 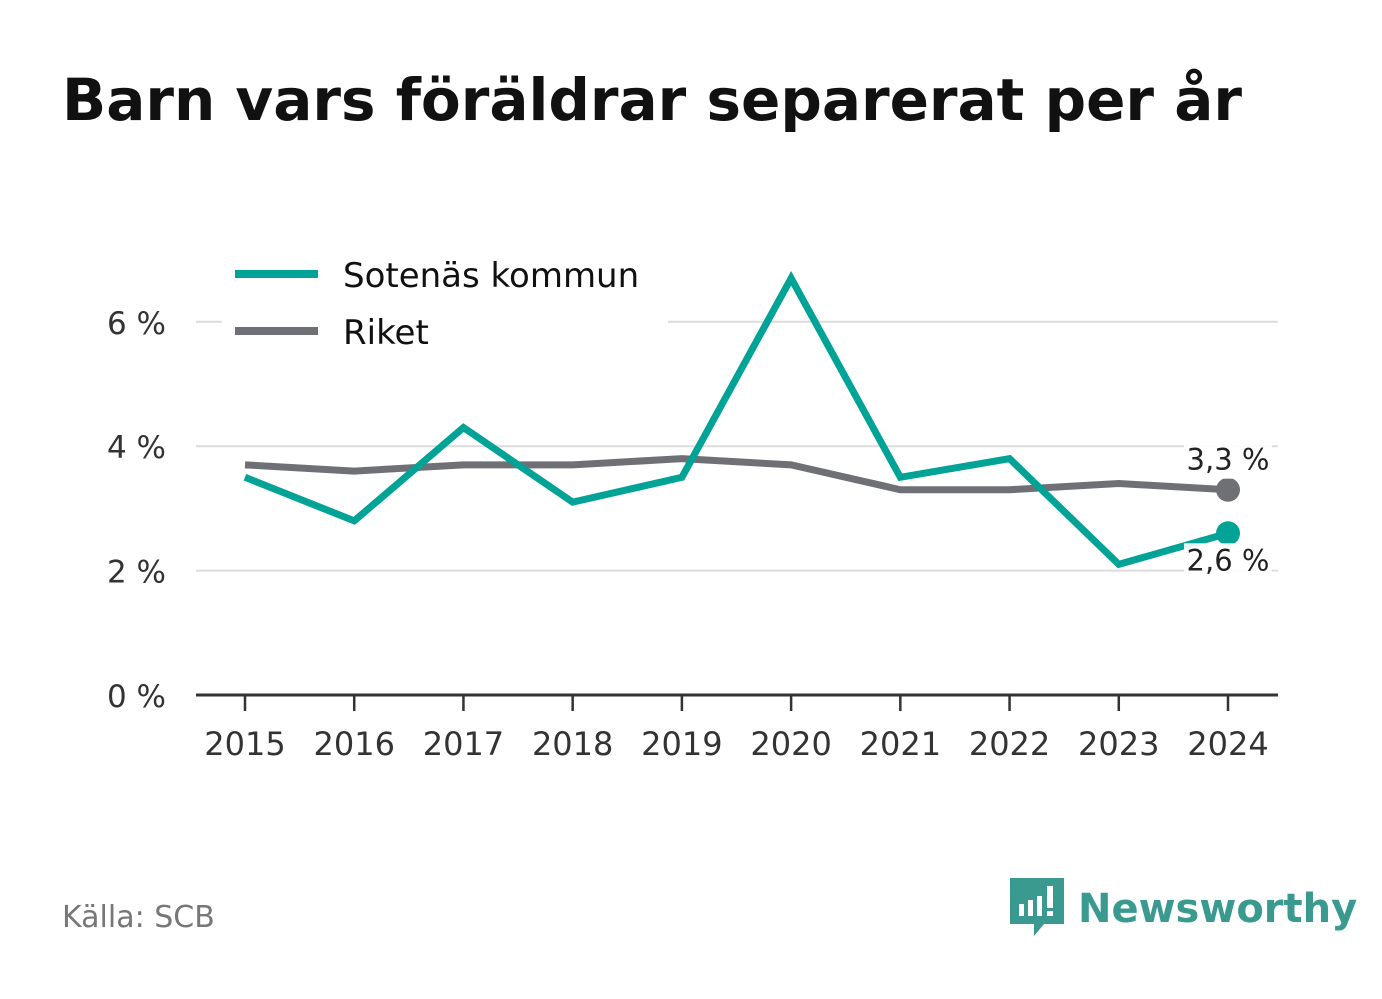 What do you see at coordinates (138, 917) in the screenshot?
I see `source-note: Källa: SCB` at bounding box center [138, 917].